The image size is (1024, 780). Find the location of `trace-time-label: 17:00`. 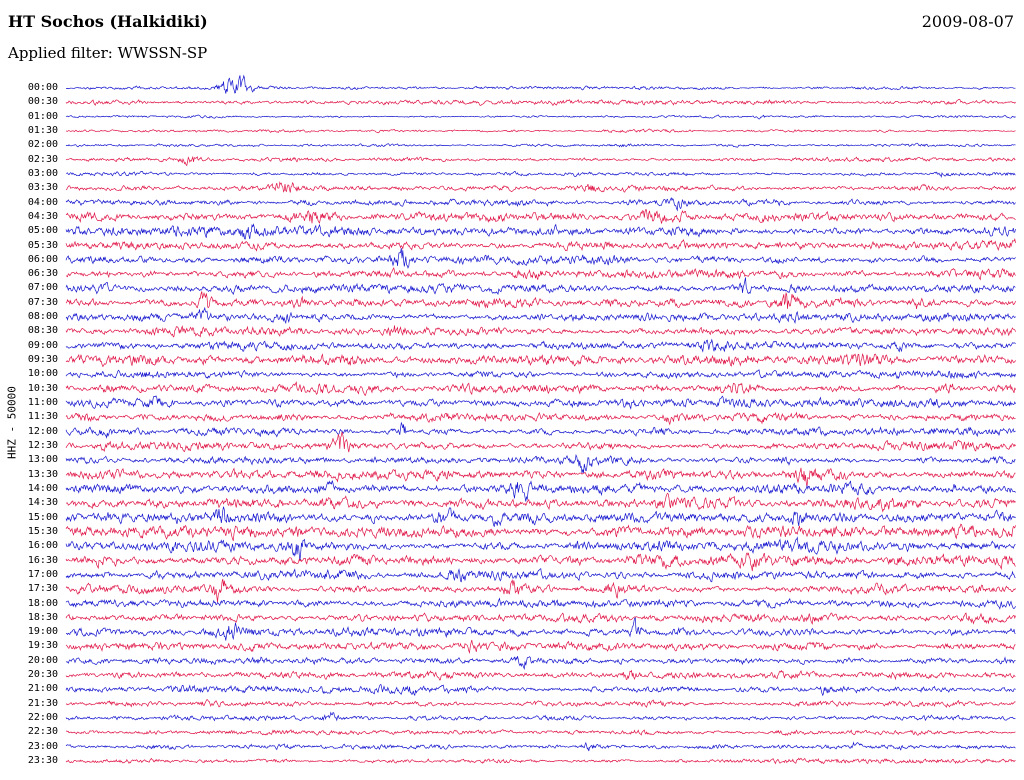

trace-time-label: 17:00 is located at coordinates (42, 574).